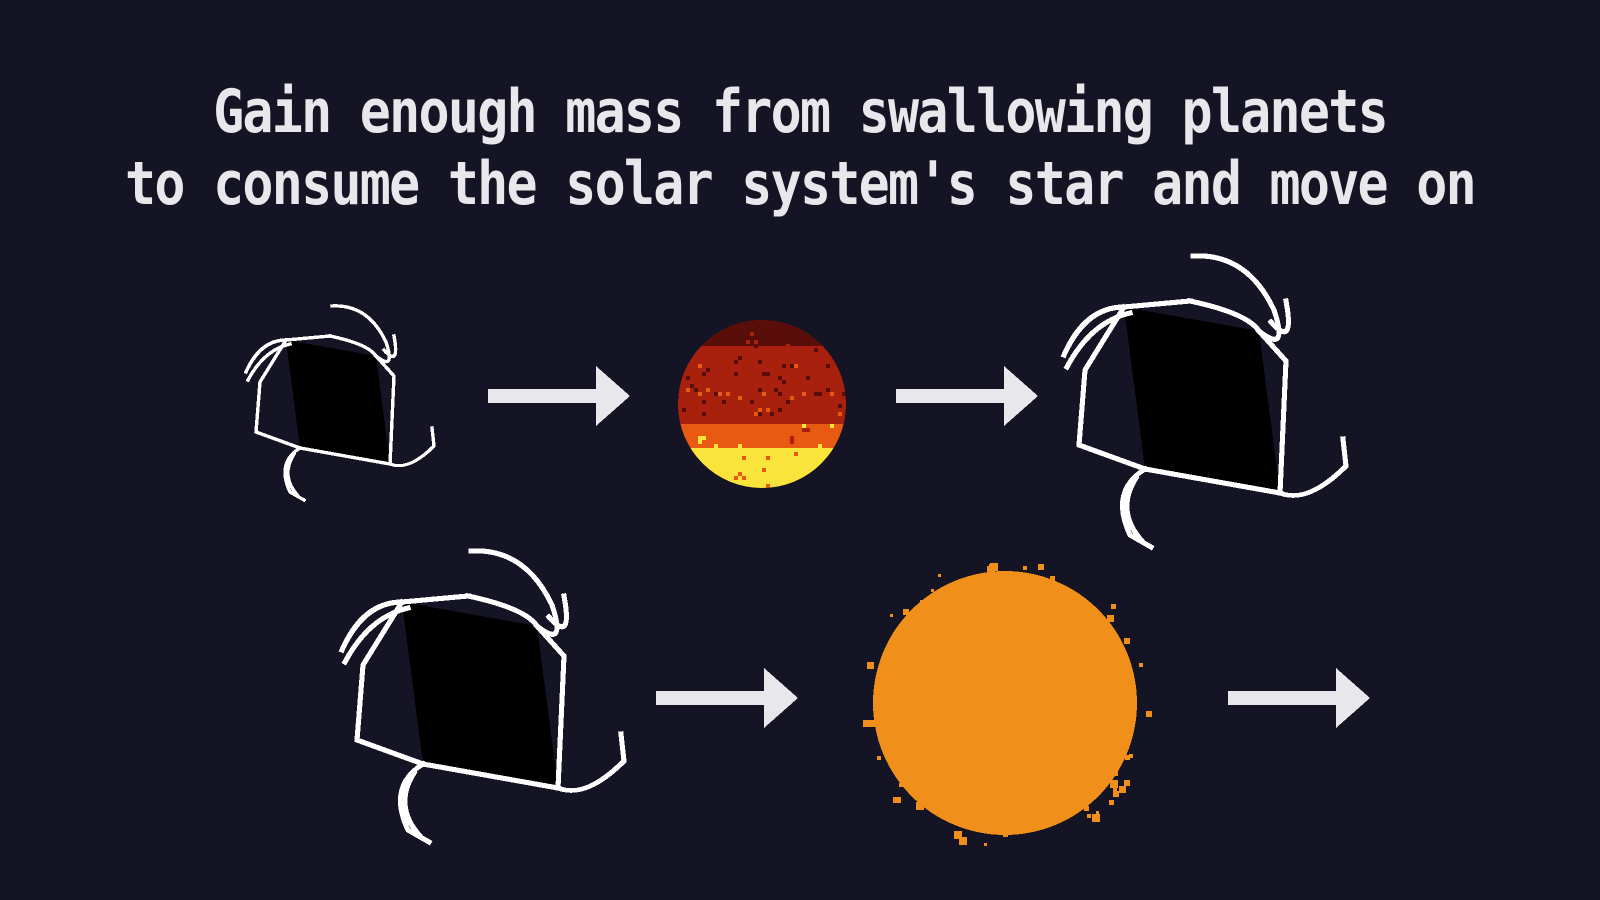  Describe the element at coordinates (1007, 704) in the screenshot. I see `star-icon` at that location.